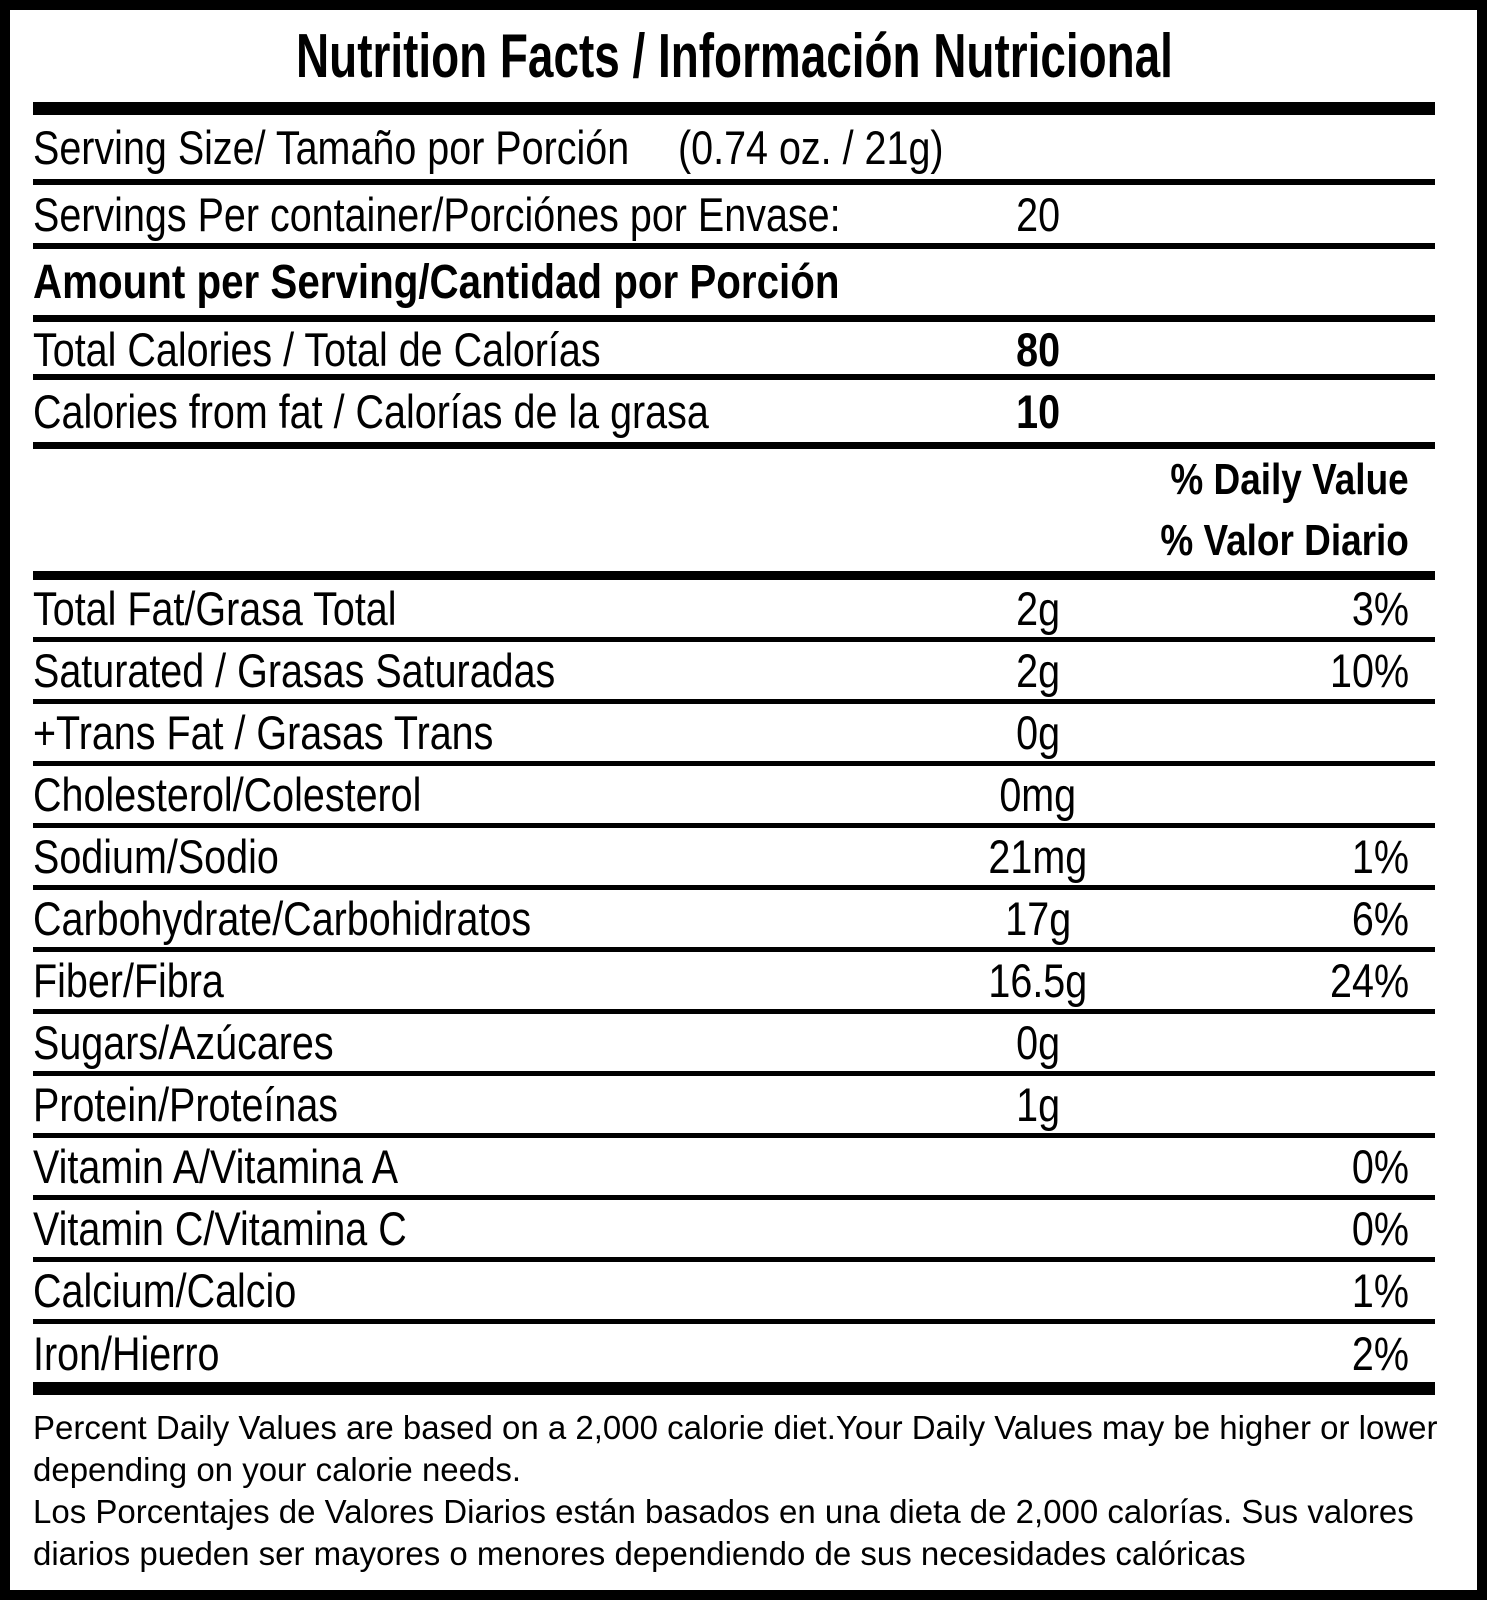 The height and width of the screenshot is (1600, 1487). What do you see at coordinates (436, 282) in the screenshot?
I see `amount-per-serving-header: Amount per Serving/Cantidad por Porción` at bounding box center [436, 282].